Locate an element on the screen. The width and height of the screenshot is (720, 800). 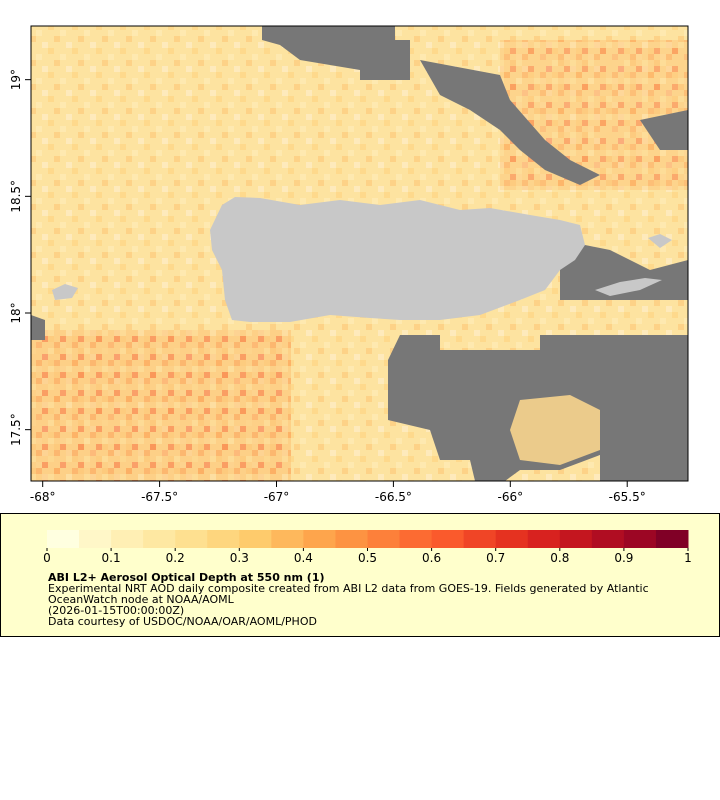
x-tick-label: -67.5° is located at coordinates (159, 497).